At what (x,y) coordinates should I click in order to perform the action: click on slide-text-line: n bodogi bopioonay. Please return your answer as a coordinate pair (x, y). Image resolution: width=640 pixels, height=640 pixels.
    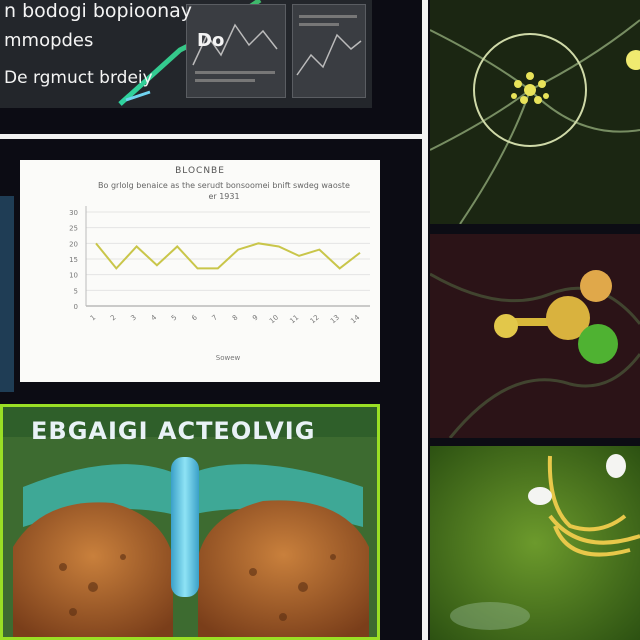
    Looking at the image, I should click on (98, 11).